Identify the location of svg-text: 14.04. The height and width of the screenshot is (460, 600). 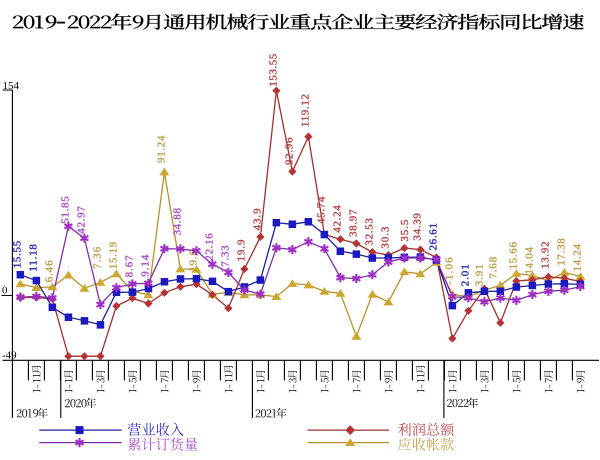
(529, 261).